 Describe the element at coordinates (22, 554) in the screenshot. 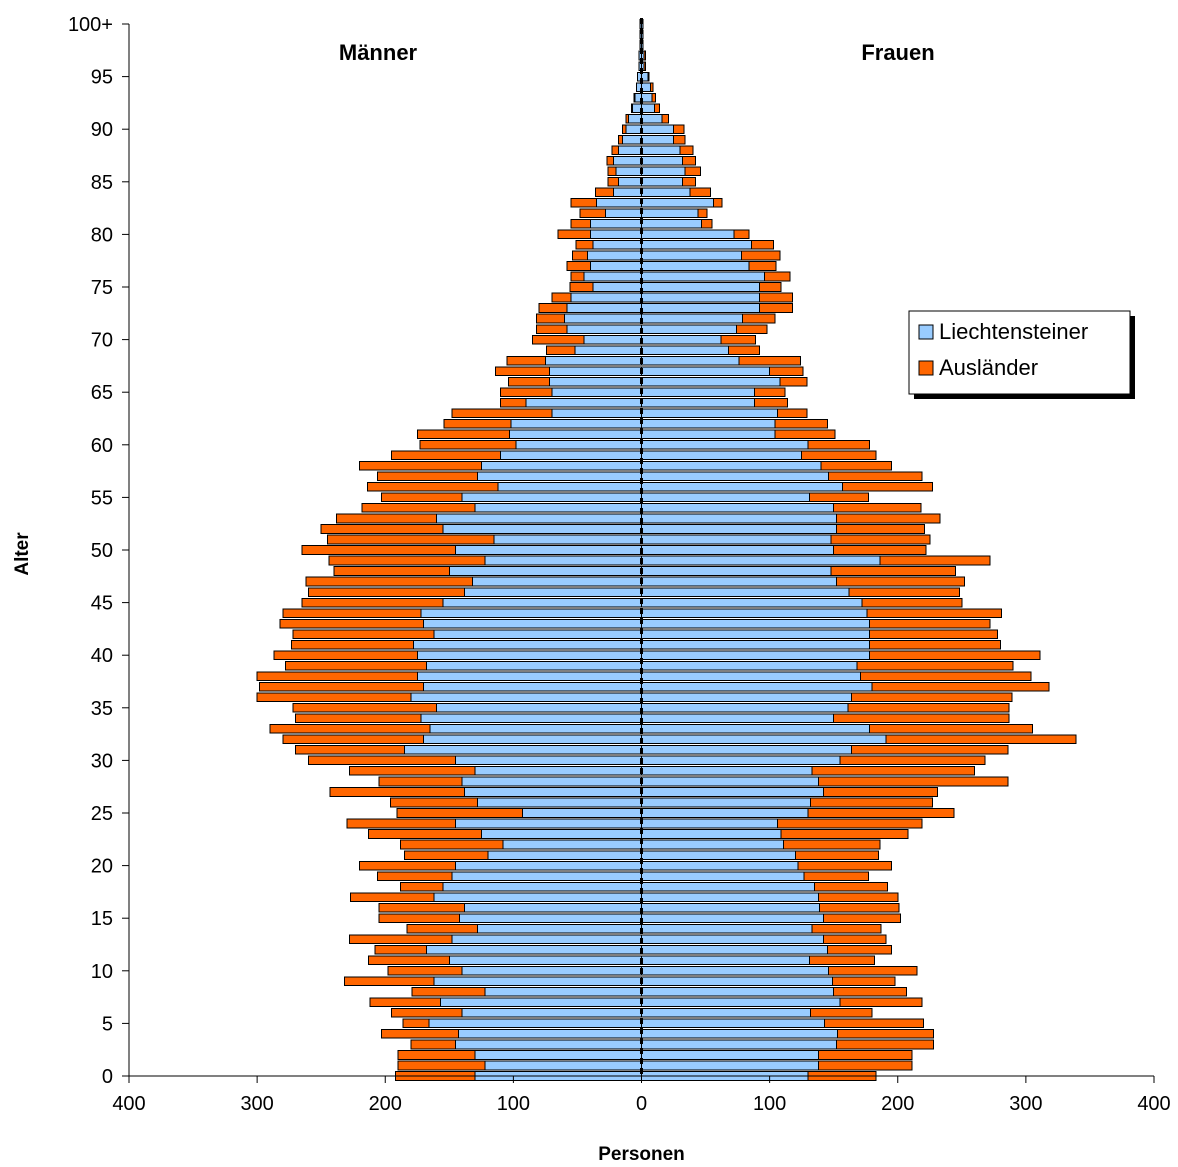

I see `y-axis-title: Alter` at that location.